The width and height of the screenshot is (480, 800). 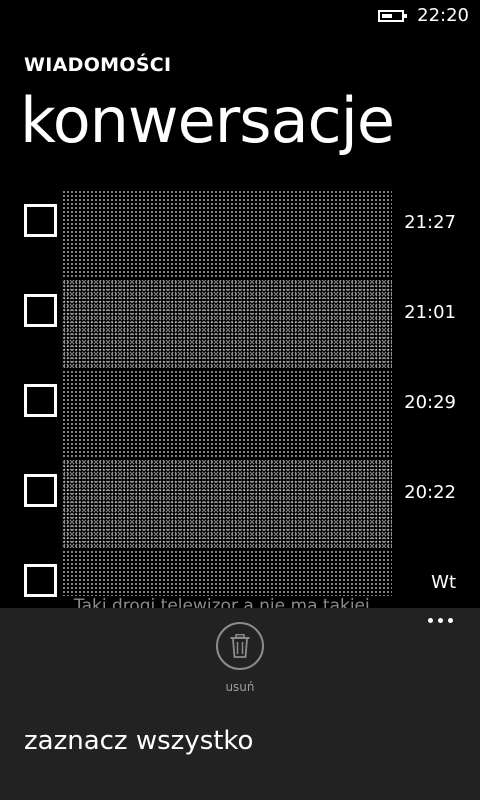 What do you see at coordinates (430, 492) in the screenshot?
I see `conversation-timestamp: 20:22` at bounding box center [430, 492].